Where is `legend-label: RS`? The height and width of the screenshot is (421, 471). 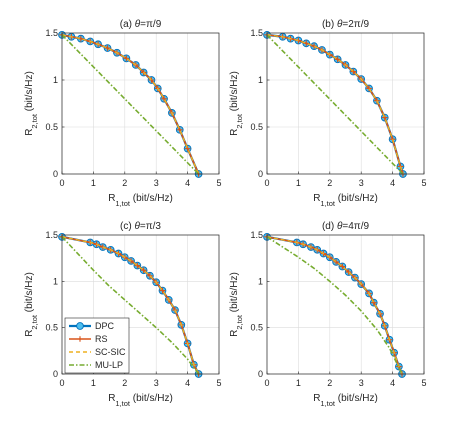
legend-label: RS is located at coordinates (101, 339).